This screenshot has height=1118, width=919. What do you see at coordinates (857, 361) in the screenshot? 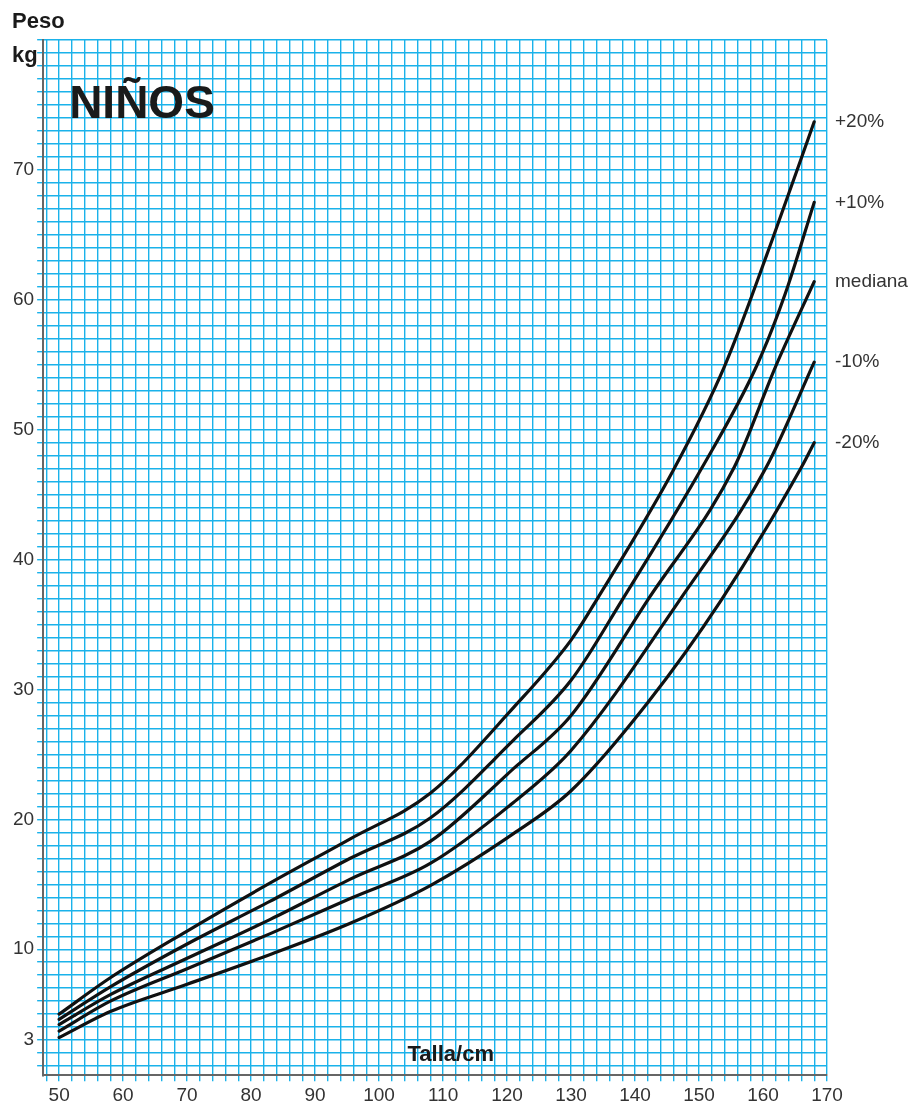
I see `series-label: -10%` at bounding box center [857, 361].